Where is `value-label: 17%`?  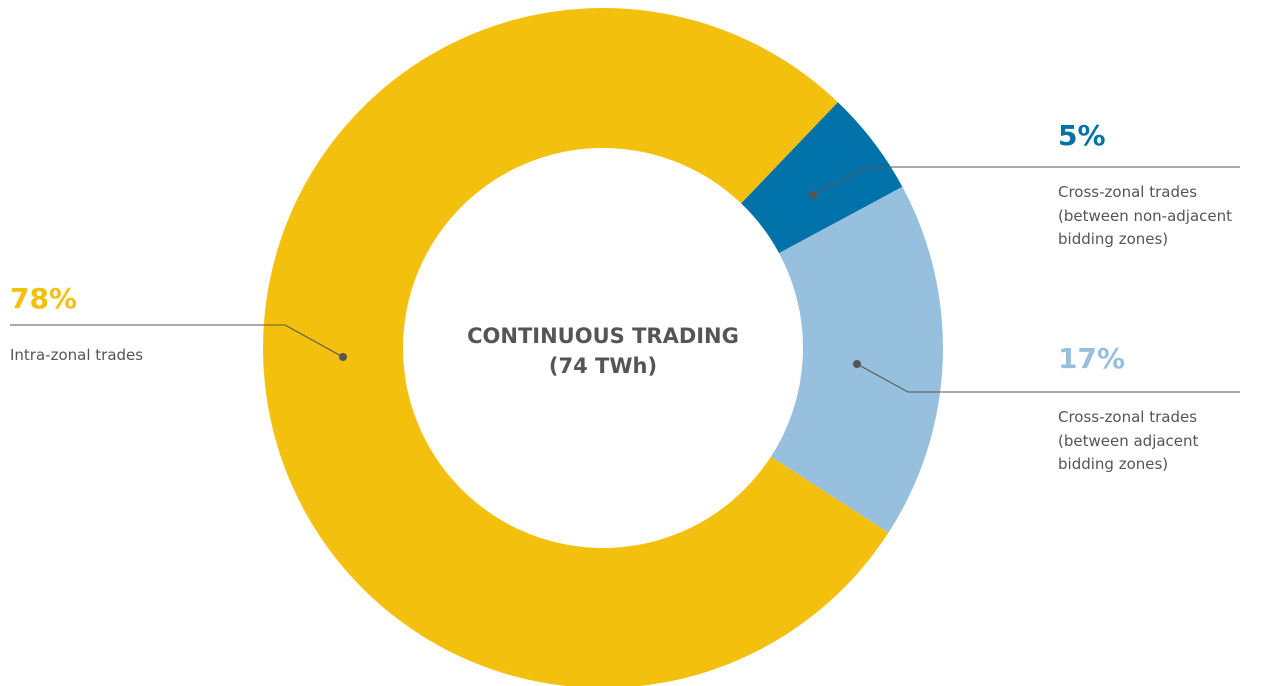
value-label: 17% is located at coordinates (1092, 358).